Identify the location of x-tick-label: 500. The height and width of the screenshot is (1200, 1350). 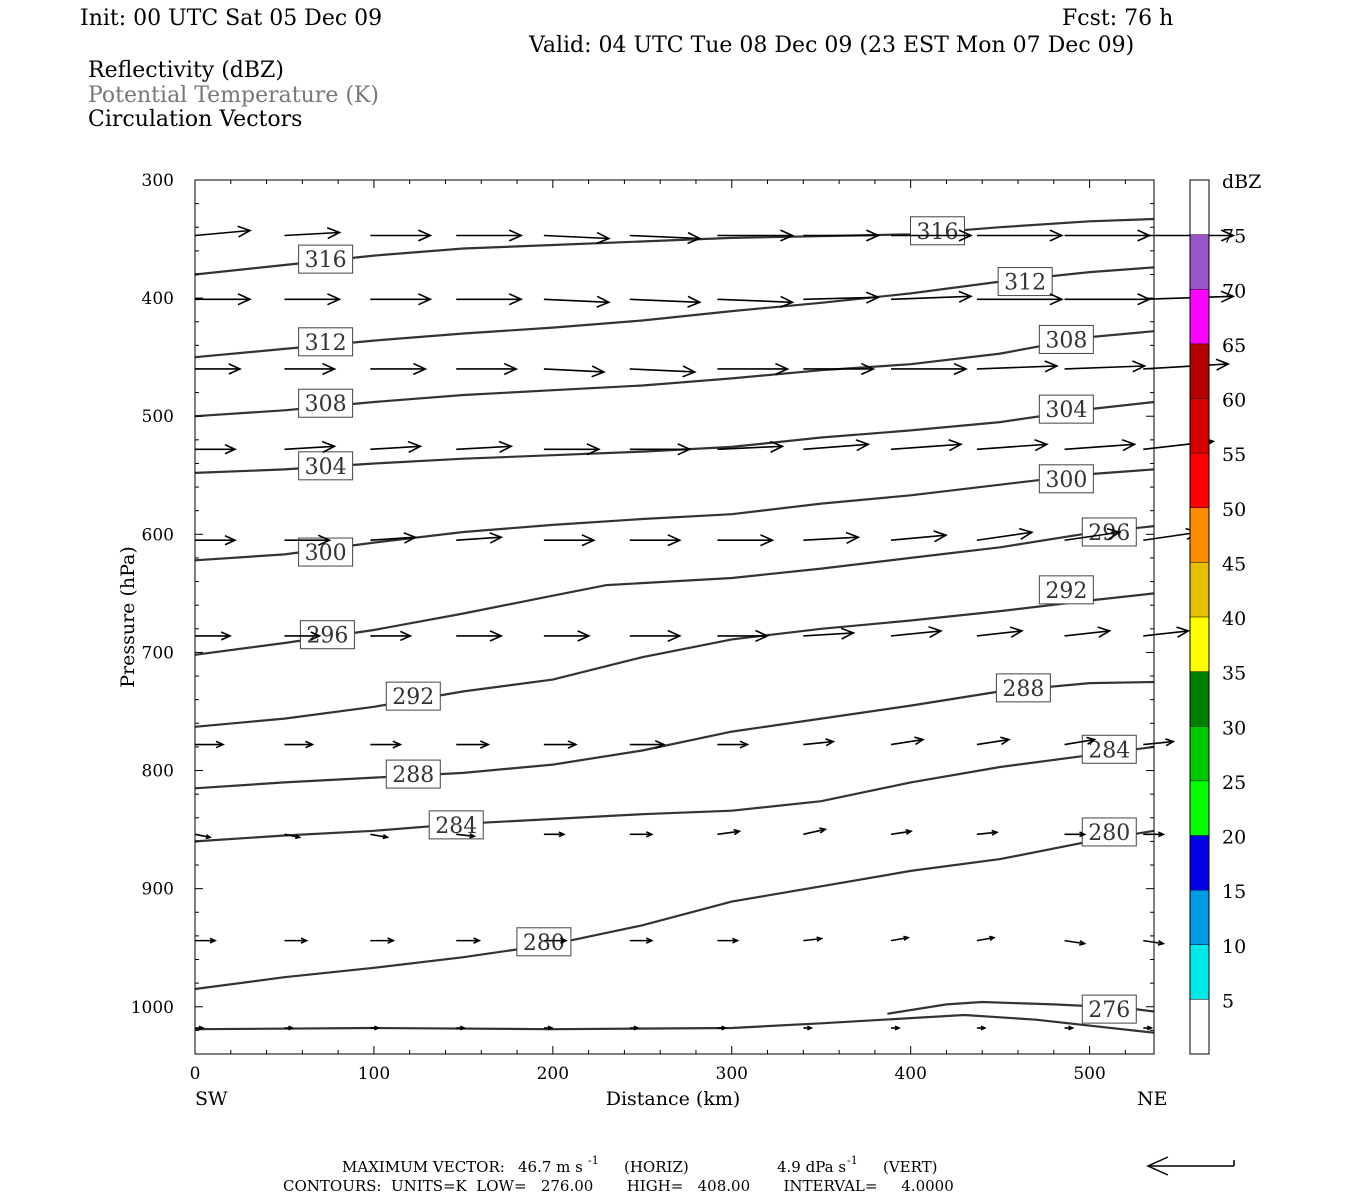
(1089, 1074).